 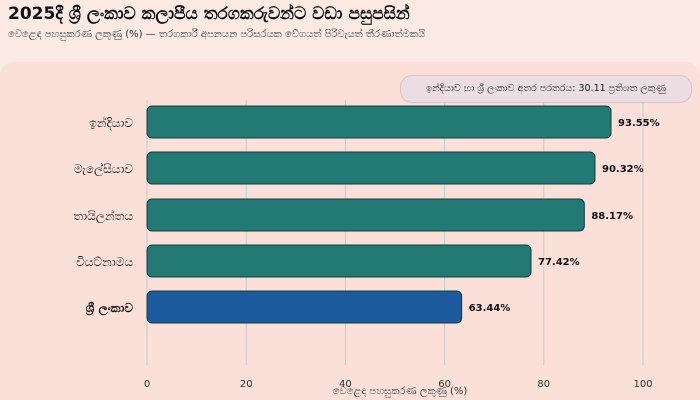 I want to click on x-tick-label: 60, so click(x=444, y=384).